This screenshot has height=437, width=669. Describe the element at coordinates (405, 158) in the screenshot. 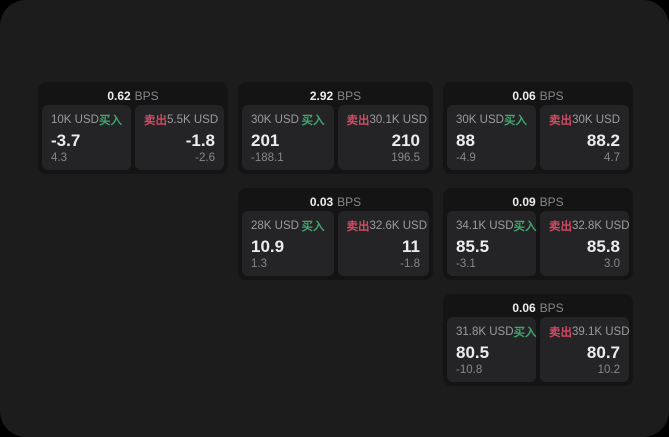

I see `sell-delta: 196.5` at that location.